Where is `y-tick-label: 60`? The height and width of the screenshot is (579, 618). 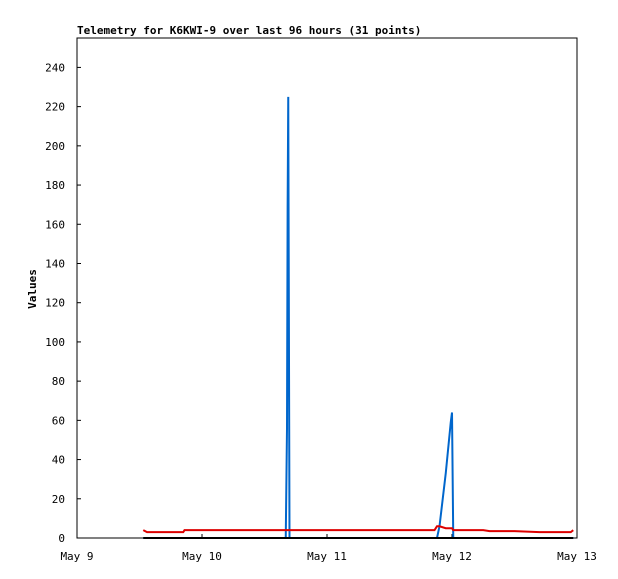 y-tick-label: 60 is located at coordinates (58, 420).